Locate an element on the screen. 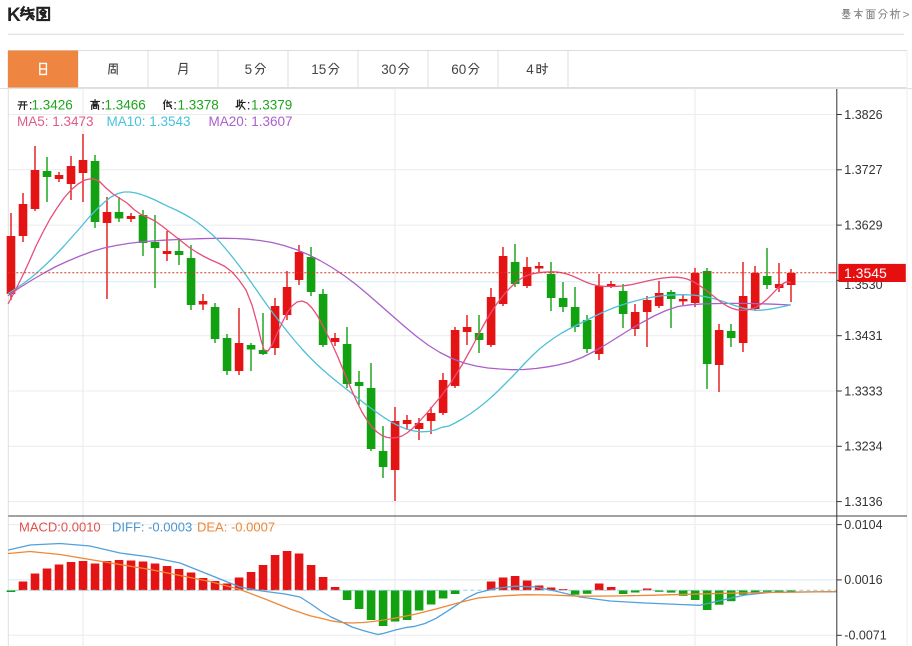 The image size is (912, 646). svg-text: 1.3426 is located at coordinates (52, 105).